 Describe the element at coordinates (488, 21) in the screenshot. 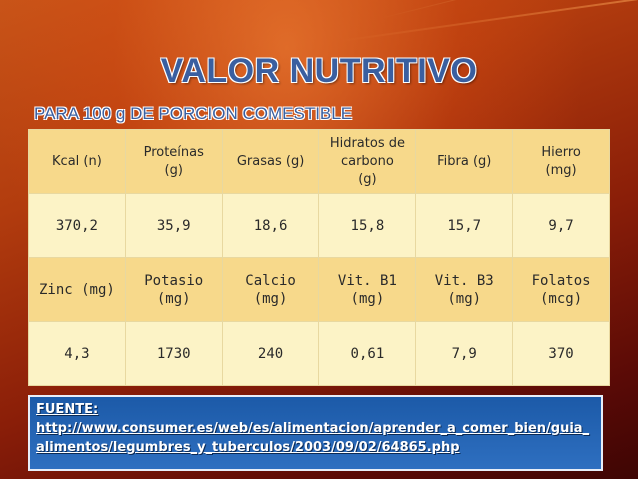

I see `decorative-line` at that location.